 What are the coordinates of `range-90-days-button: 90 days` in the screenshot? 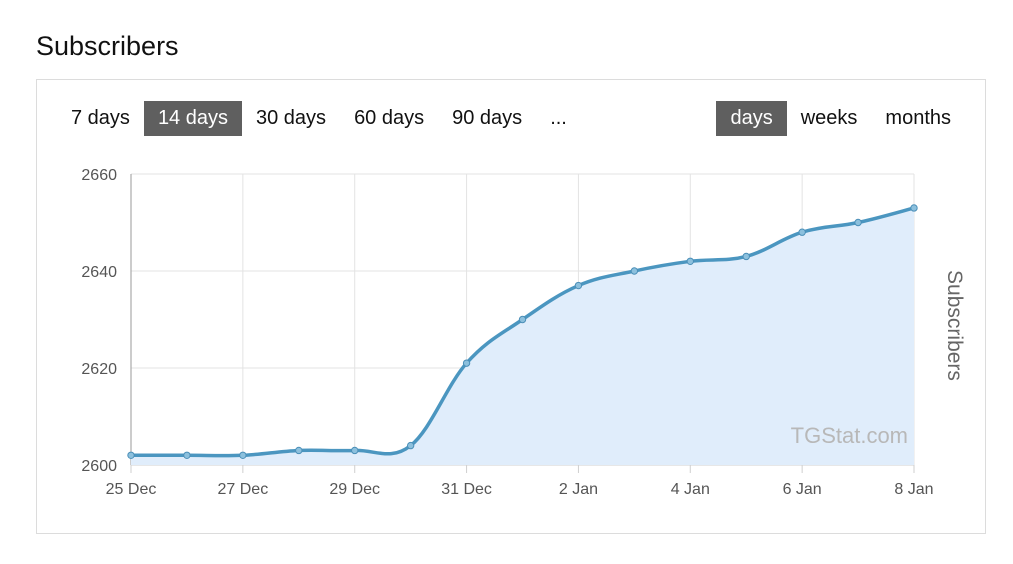 It's located at (487, 118).